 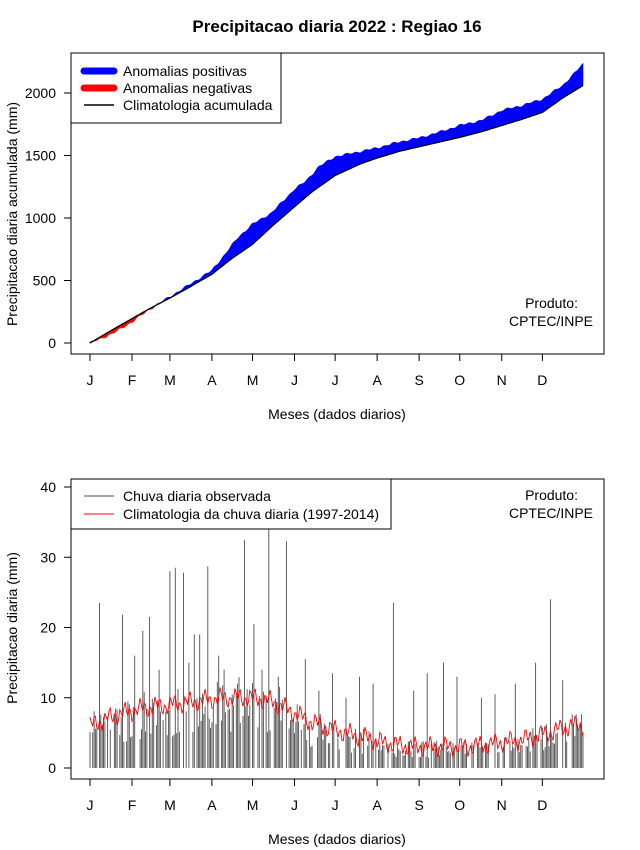 What do you see at coordinates (336, 26) in the screenshot?
I see `chart-title: Precipitacao diaria 2022 : Regiao 16` at bounding box center [336, 26].